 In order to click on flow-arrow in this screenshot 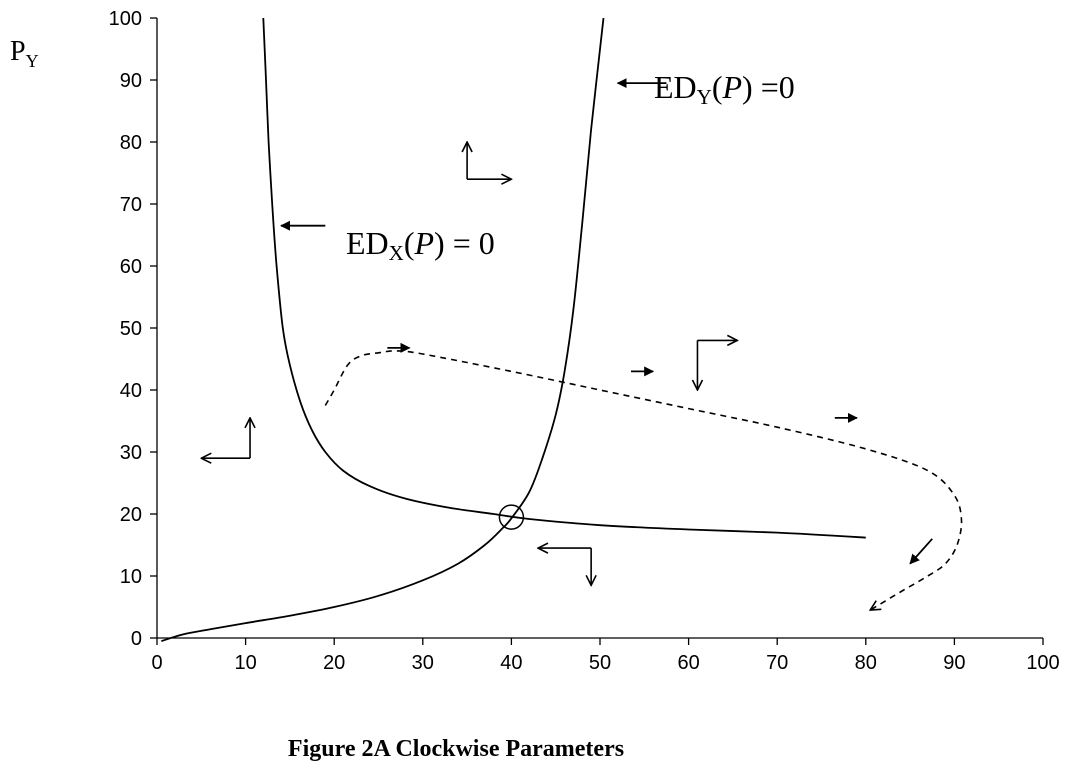, I will do `click(921, 551)`.